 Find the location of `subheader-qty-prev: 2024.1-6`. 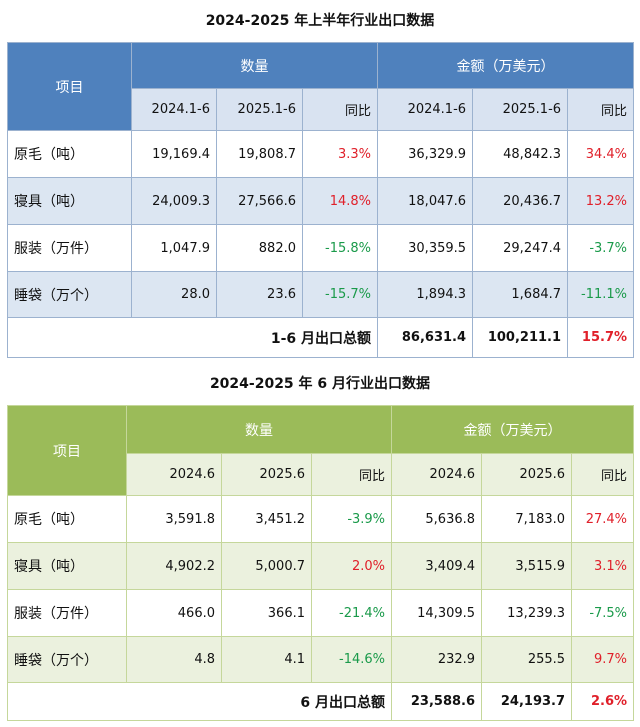

subheader-qty-prev: 2024.1-6 is located at coordinates (174, 109).